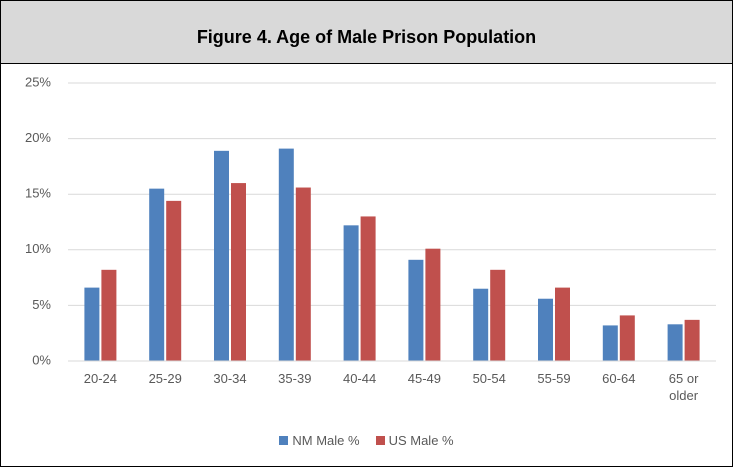 The width and height of the screenshot is (733, 467). Describe the element at coordinates (165, 378) in the screenshot. I see `x-tick-label: 25-29` at that location.